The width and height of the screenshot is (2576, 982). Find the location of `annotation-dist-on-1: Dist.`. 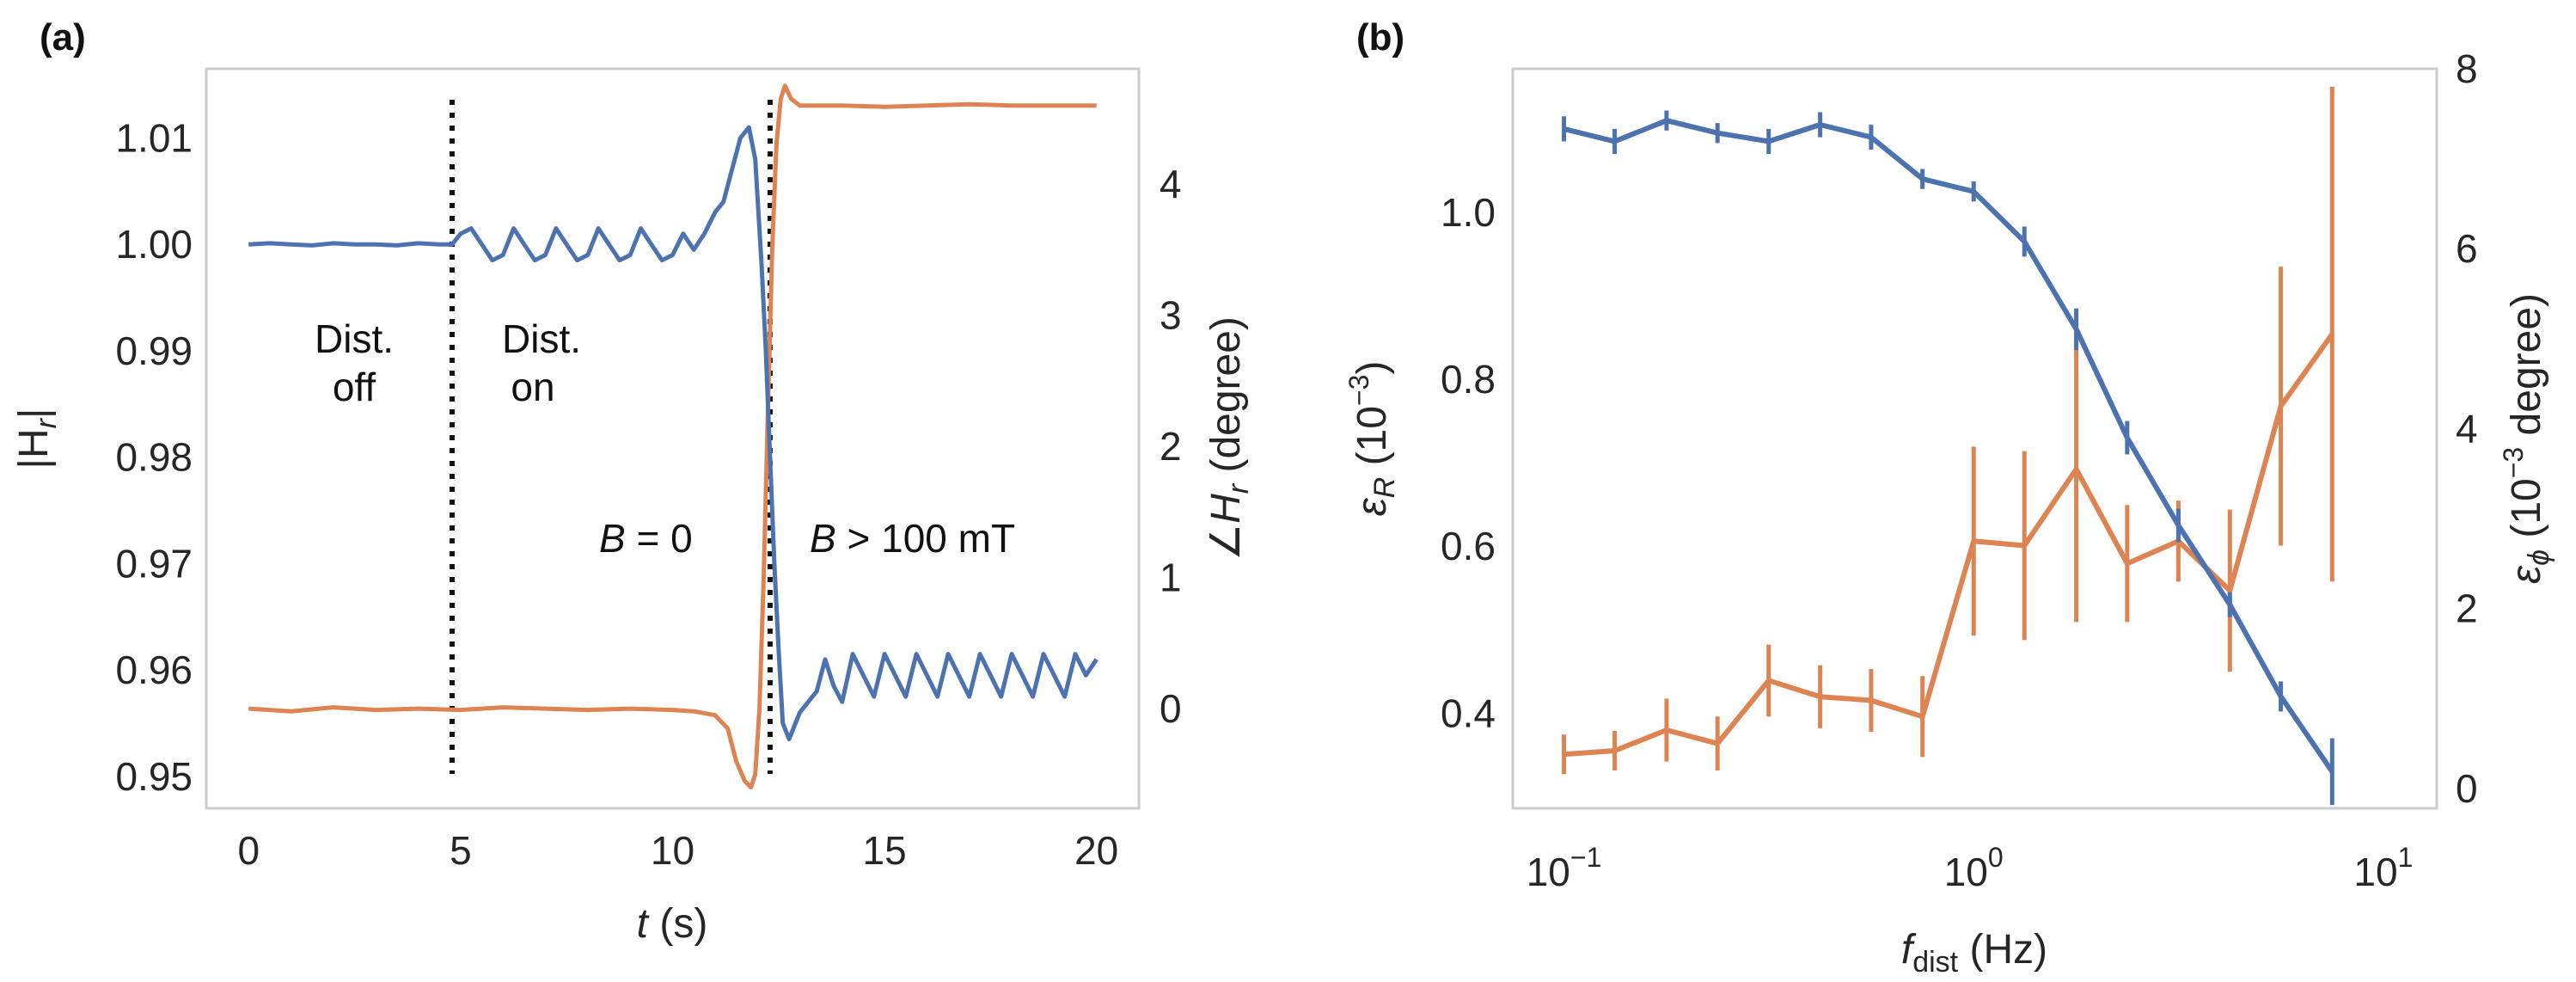

annotation-dist-on-1: Dist. is located at coordinates (541, 338).